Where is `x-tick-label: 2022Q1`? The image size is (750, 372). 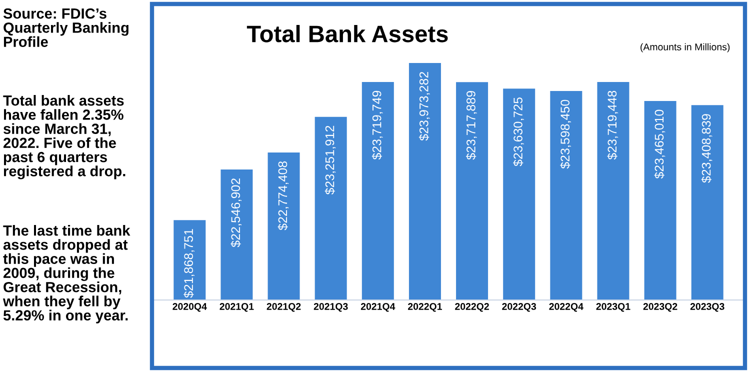
x-tick-label: 2022Q1 is located at coordinates (425, 307).